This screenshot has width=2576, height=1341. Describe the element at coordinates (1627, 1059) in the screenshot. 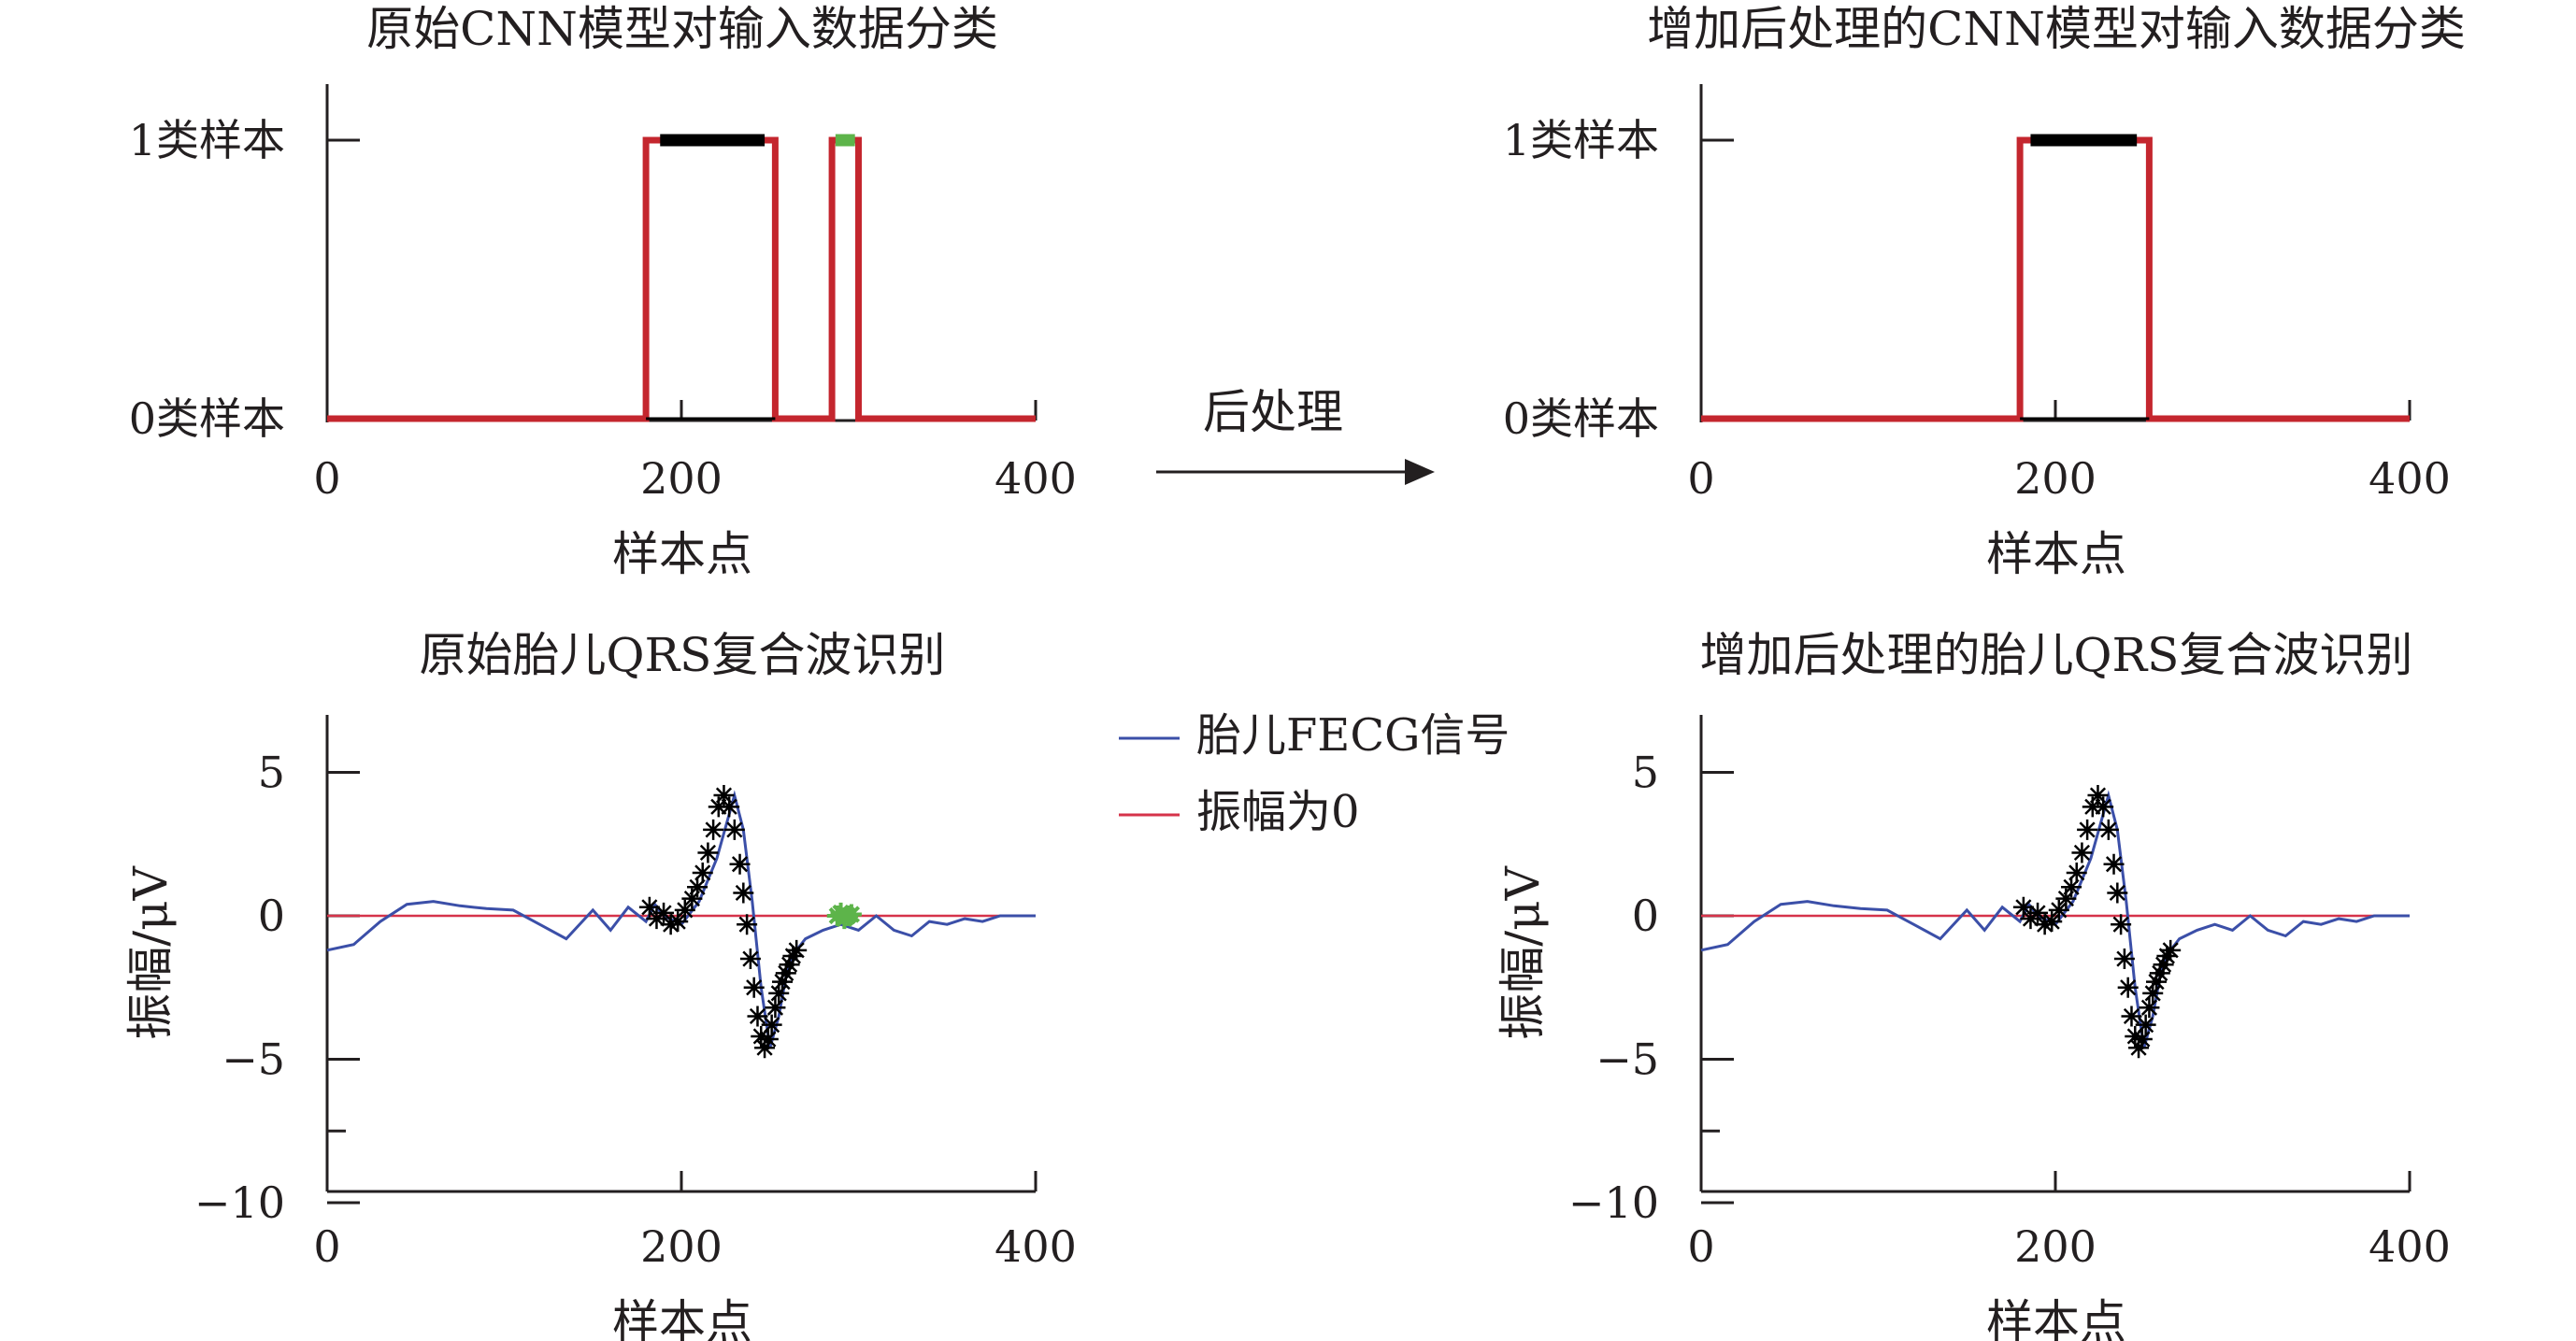

I see `y-tick-label: −5` at that location.